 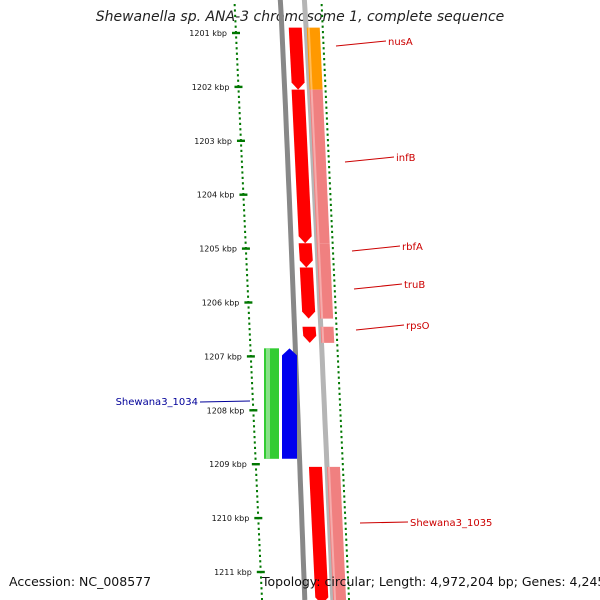 I want to click on gene-bar-truB, so click(x=325, y=293).